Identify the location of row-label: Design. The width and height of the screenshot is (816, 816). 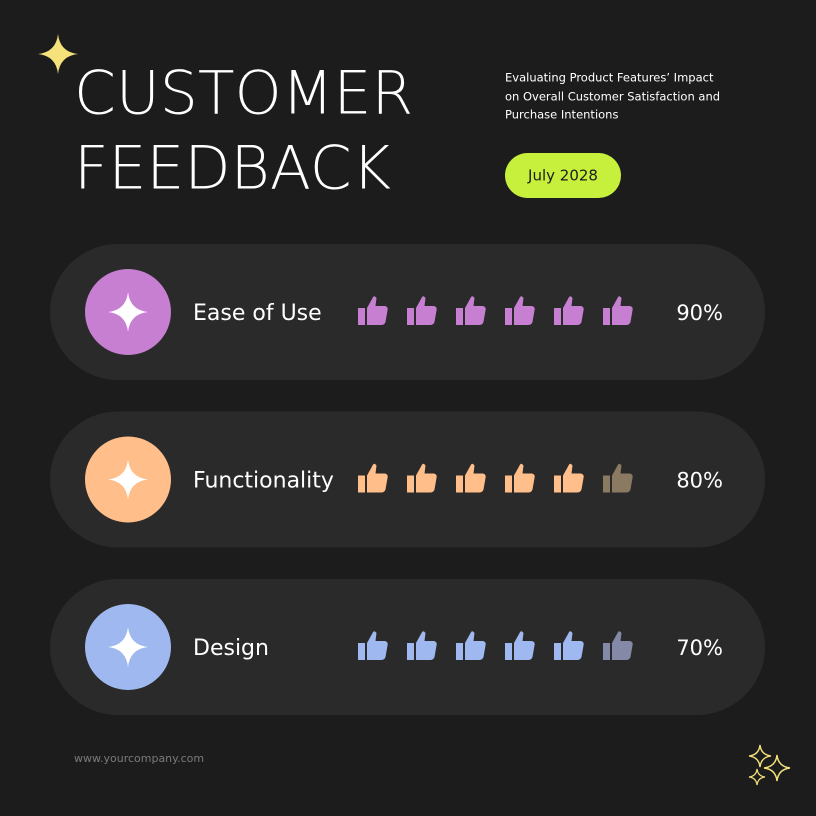
(231, 648).